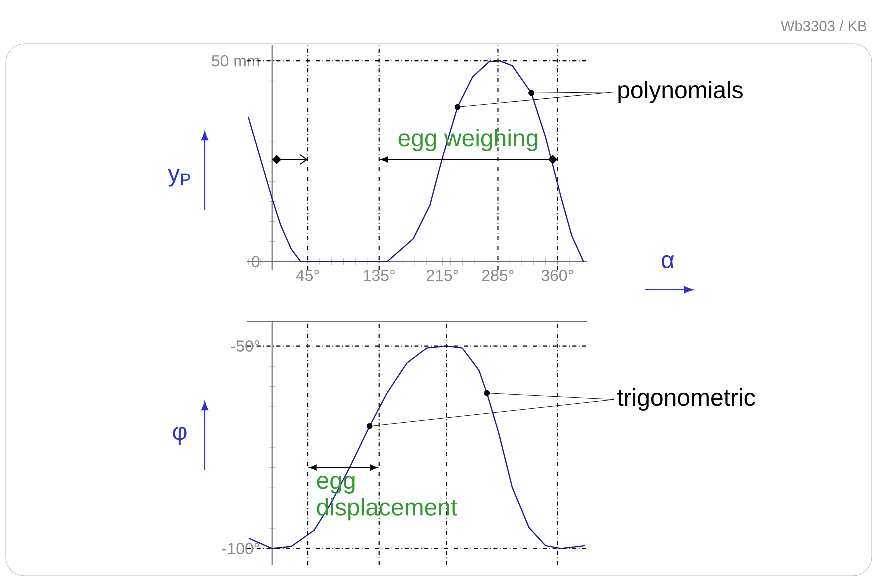  What do you see at coordinates (558, 276) in the screenshot?
I see `x-tick-label: 360°` at bounding box center [558, 276].